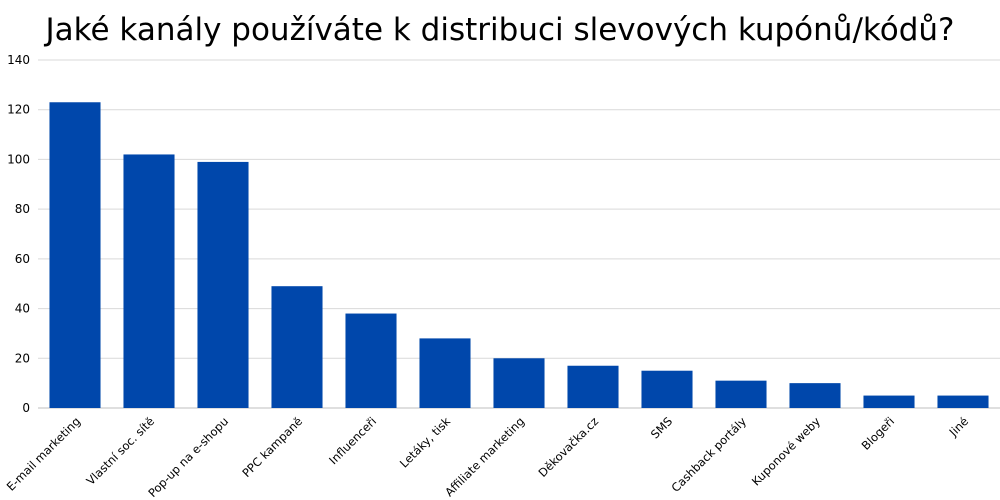  I want to click on y-tick-label: 60, so click(22, 259).